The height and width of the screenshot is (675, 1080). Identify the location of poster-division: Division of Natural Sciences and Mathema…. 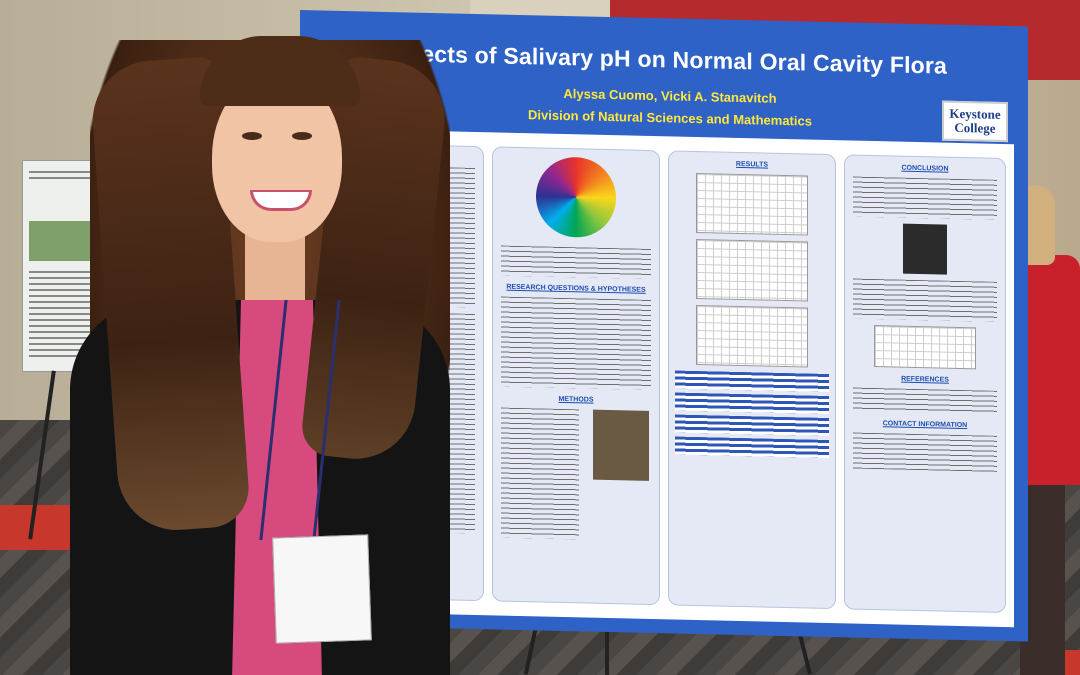
(670, 118).